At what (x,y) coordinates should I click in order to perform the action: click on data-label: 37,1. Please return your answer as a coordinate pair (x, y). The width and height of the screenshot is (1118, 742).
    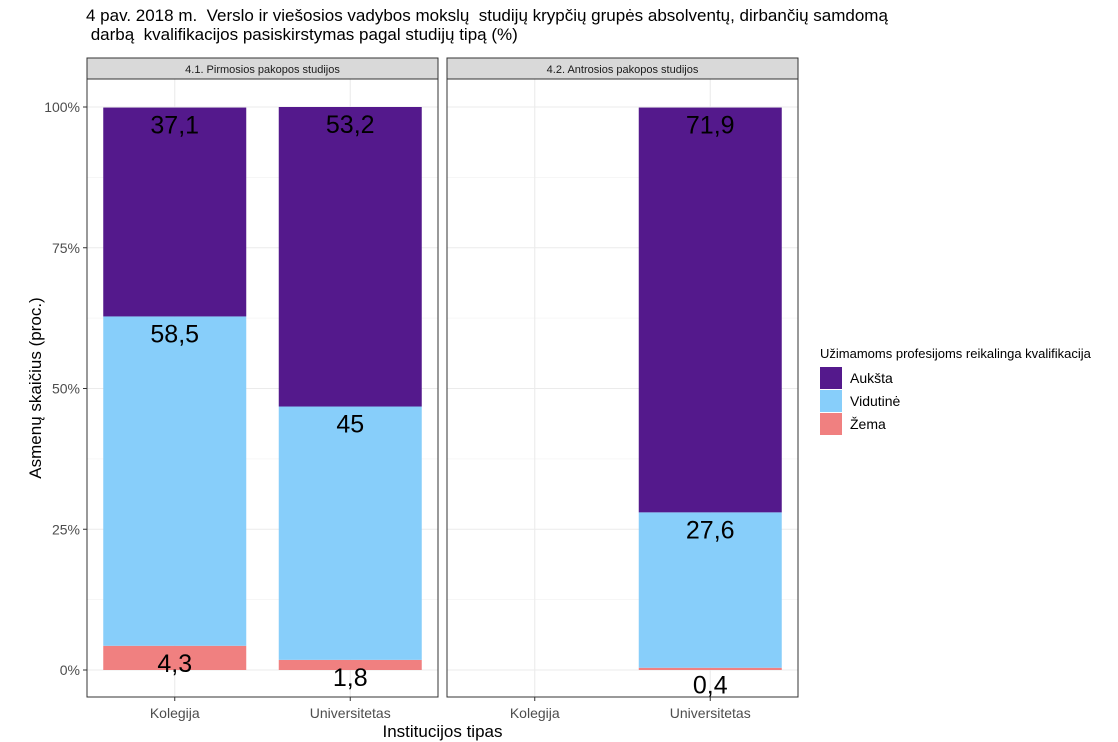
    Looking at the image, I should click on (174, 126).